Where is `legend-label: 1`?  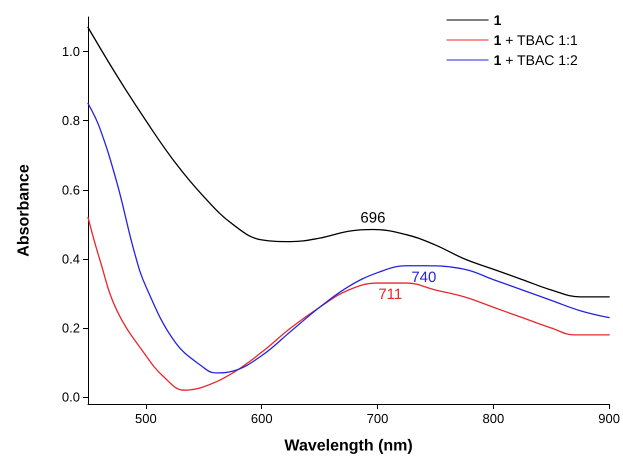 legend-label: 1 is located at coordinates (498, 20).